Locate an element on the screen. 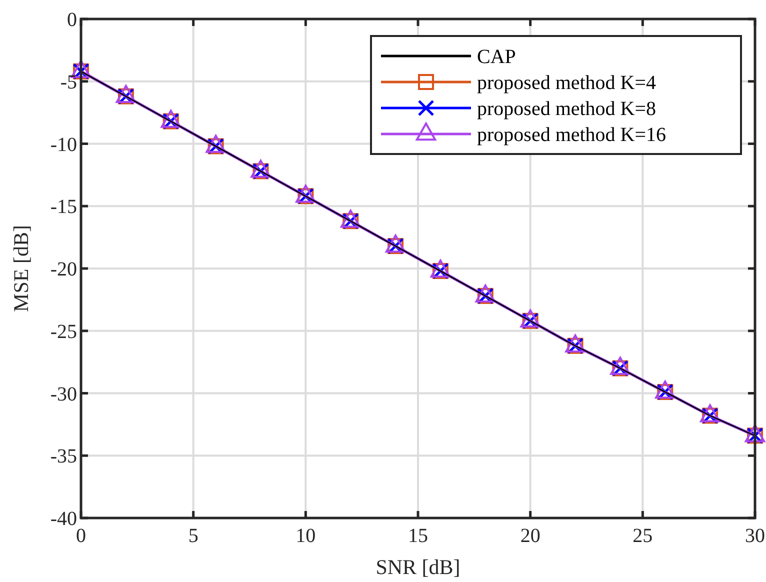 The image size is (766, 582). y-tick-label: 0 is located at coordinates (72, 20).